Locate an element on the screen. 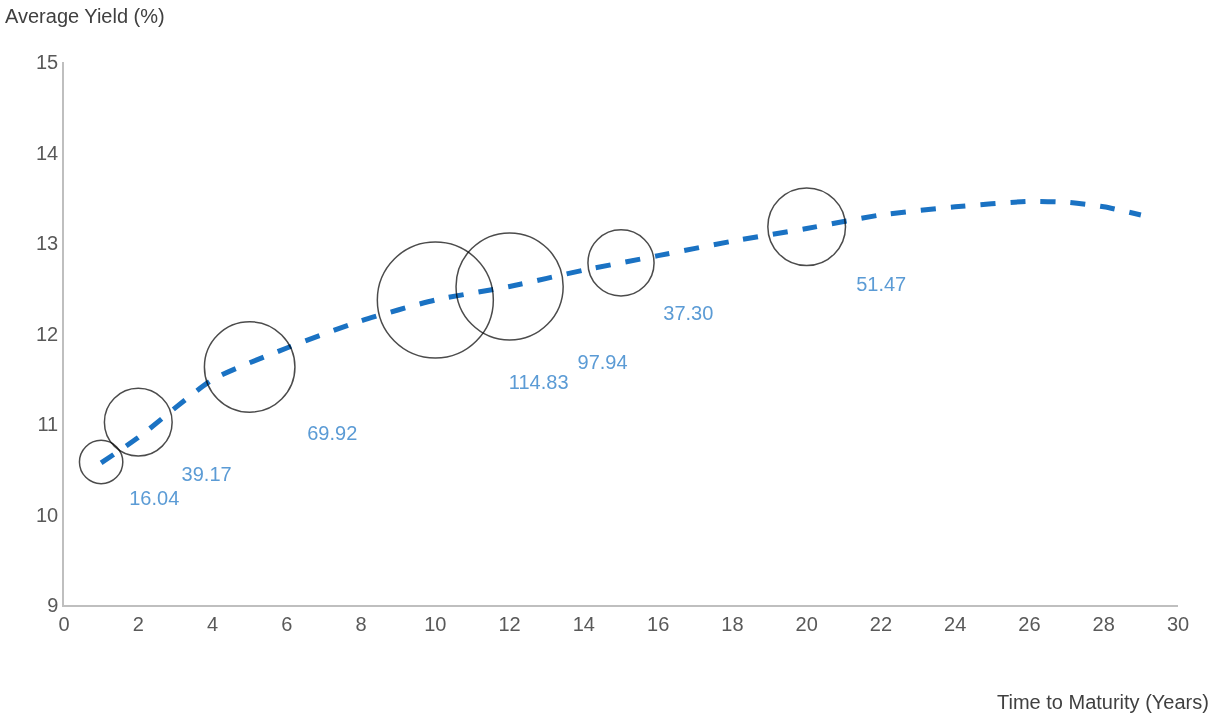 The image size is (1210, 724). x-tick-label: 20 is located at coordinates (806, 623).